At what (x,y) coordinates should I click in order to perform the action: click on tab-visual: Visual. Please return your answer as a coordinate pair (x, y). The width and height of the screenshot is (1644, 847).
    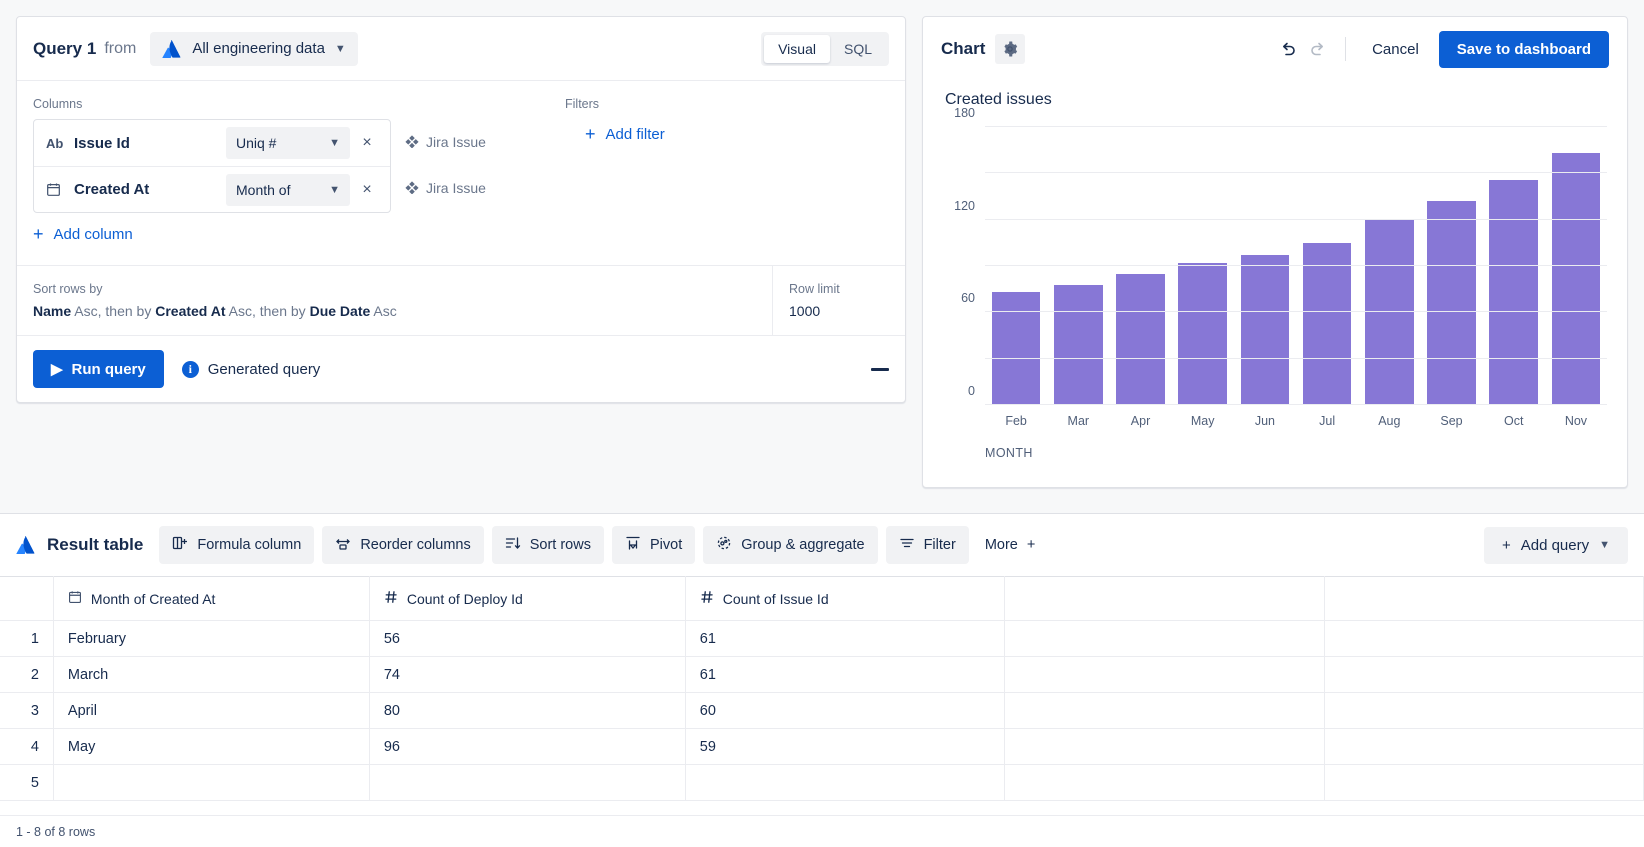
    Looking at the image, I should click on (797, 48).